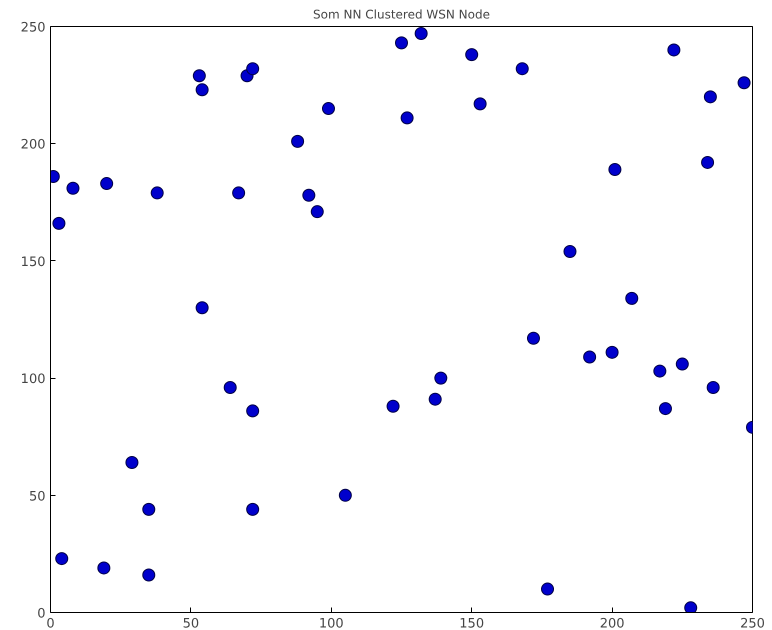  Describe the element at coordinates (331, 623) in the screenshot. I see `x-tick-label: 100` at that location.